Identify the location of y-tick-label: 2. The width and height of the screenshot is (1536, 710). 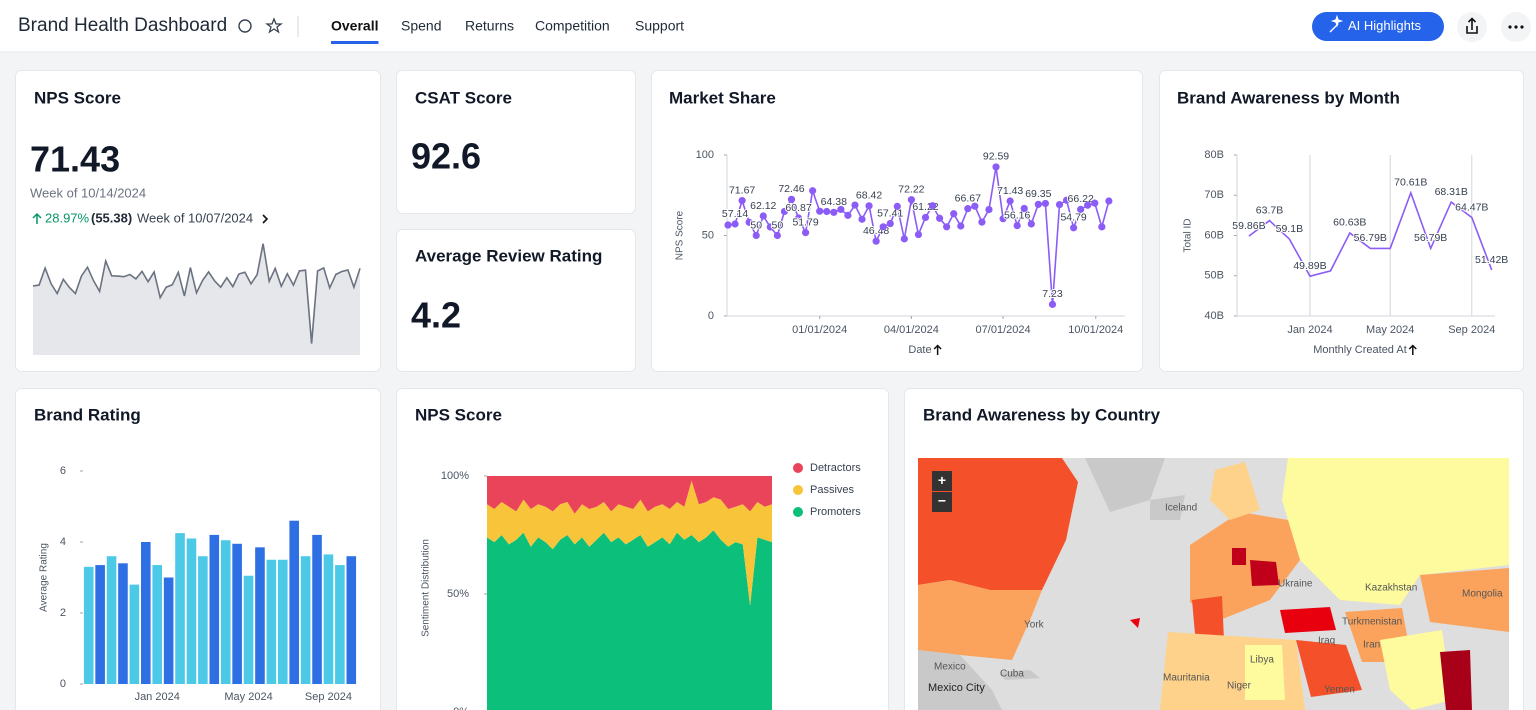
(63, 613).